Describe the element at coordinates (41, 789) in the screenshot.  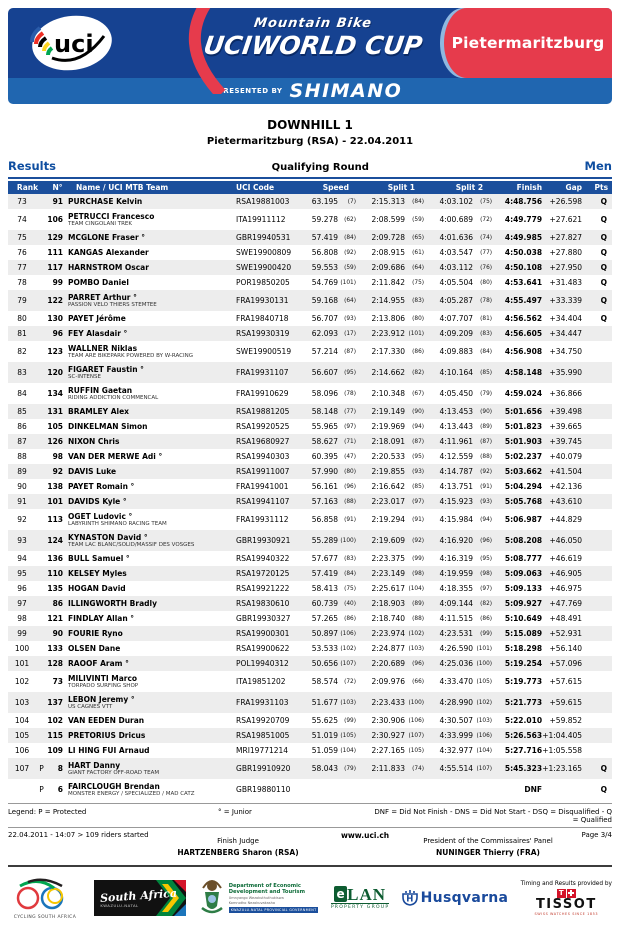
I see `protected-cell: P` at that location.